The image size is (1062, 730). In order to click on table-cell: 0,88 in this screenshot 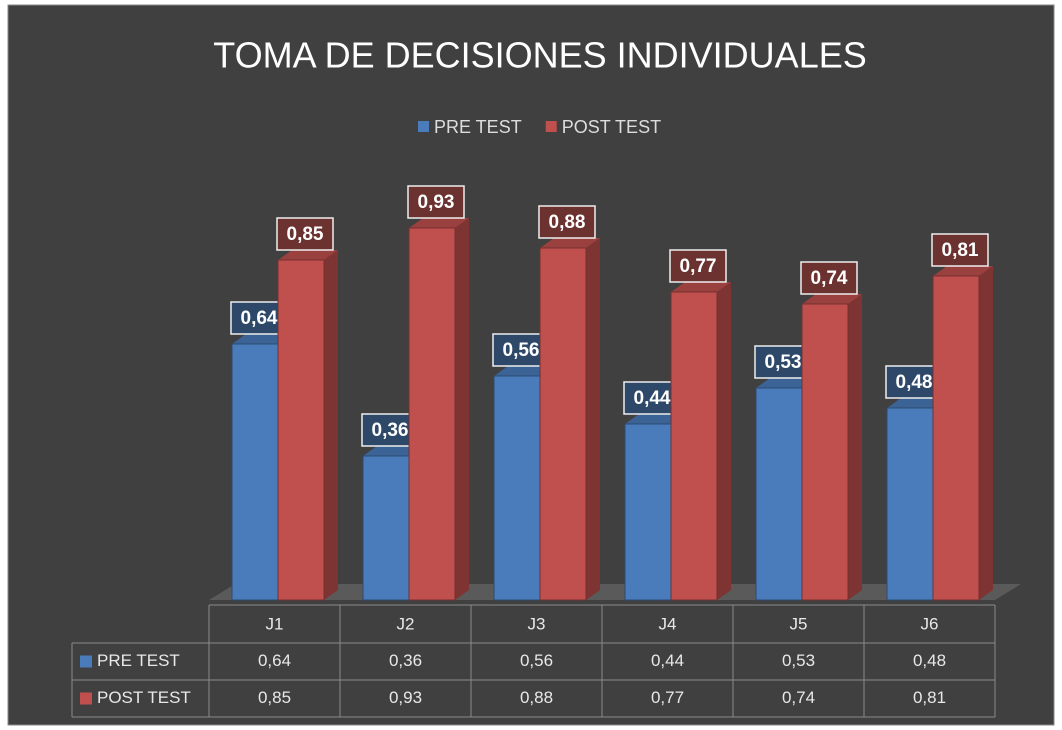, I will do `click(536, 697)`.